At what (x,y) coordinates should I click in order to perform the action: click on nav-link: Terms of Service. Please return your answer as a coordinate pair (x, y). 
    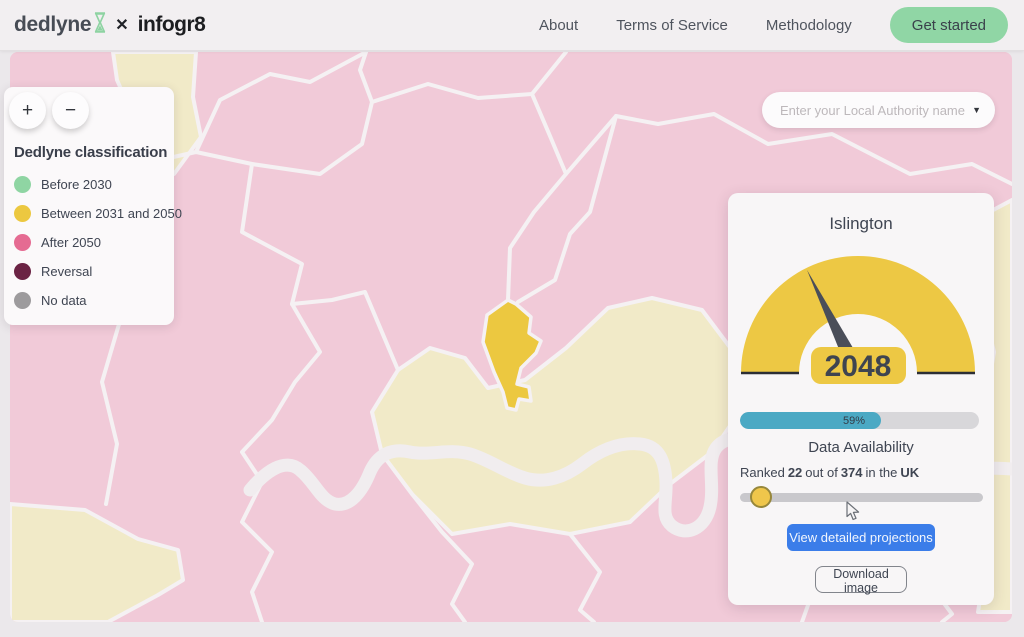
    Looking at the image, I should click on (672, 25).